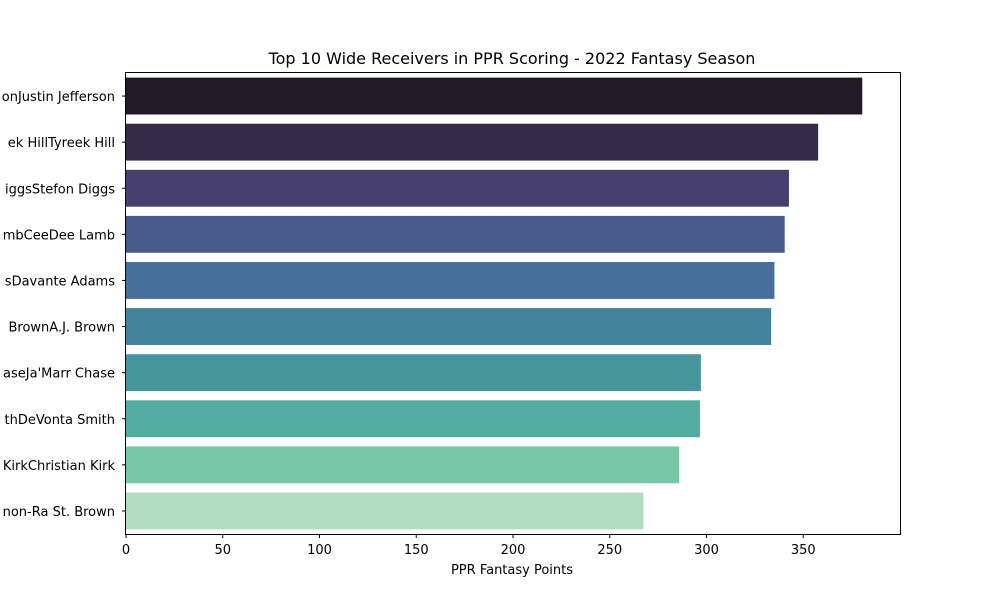 This screenshot has width=1000, height=600. What do you see at coordinates (319, 550) in the screenshot?
I see `x-tick-label: 100` at bounding box center [319, 550].